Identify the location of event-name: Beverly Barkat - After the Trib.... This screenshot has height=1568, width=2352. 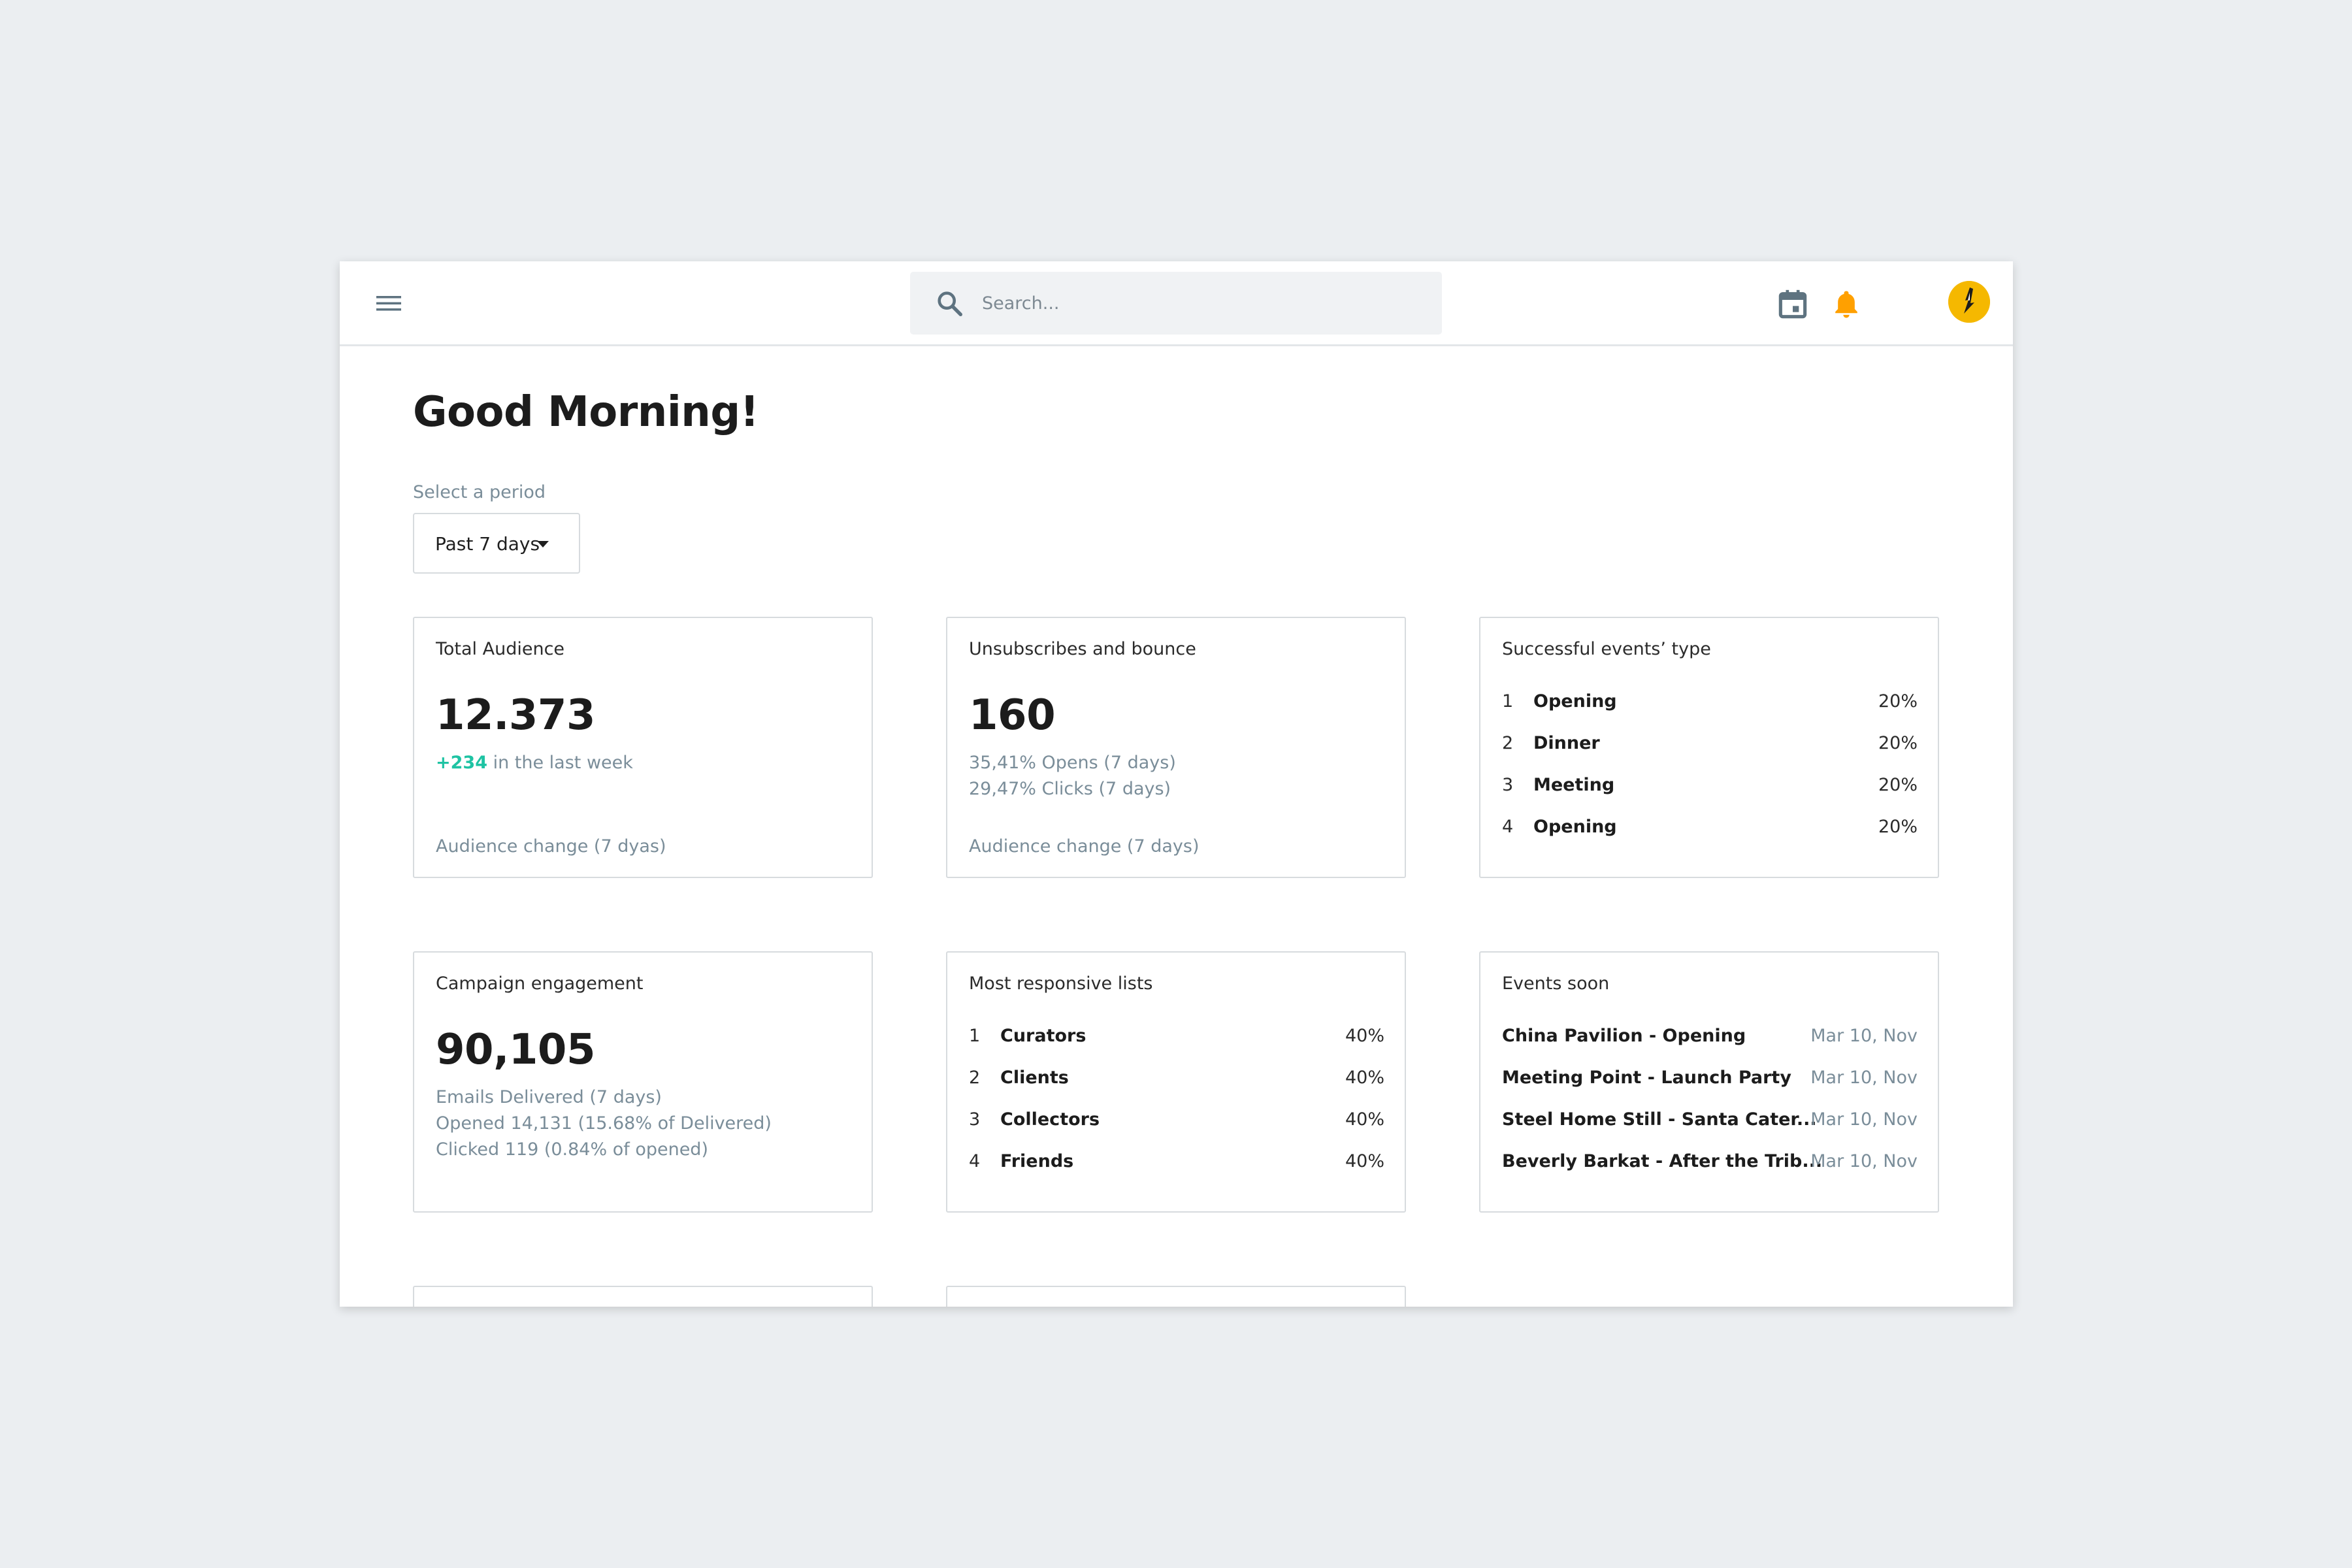
(1662, 1161).